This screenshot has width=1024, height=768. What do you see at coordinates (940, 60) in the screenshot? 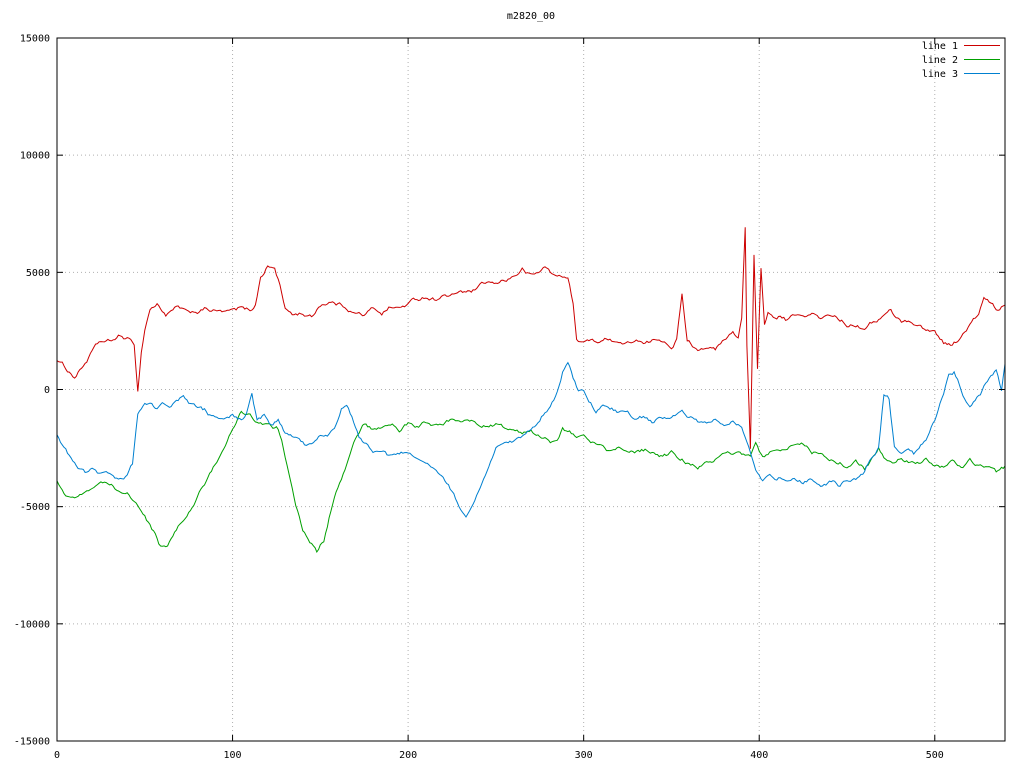
I see `legend-label-line2: line 2` at bounding box center [940, 60].